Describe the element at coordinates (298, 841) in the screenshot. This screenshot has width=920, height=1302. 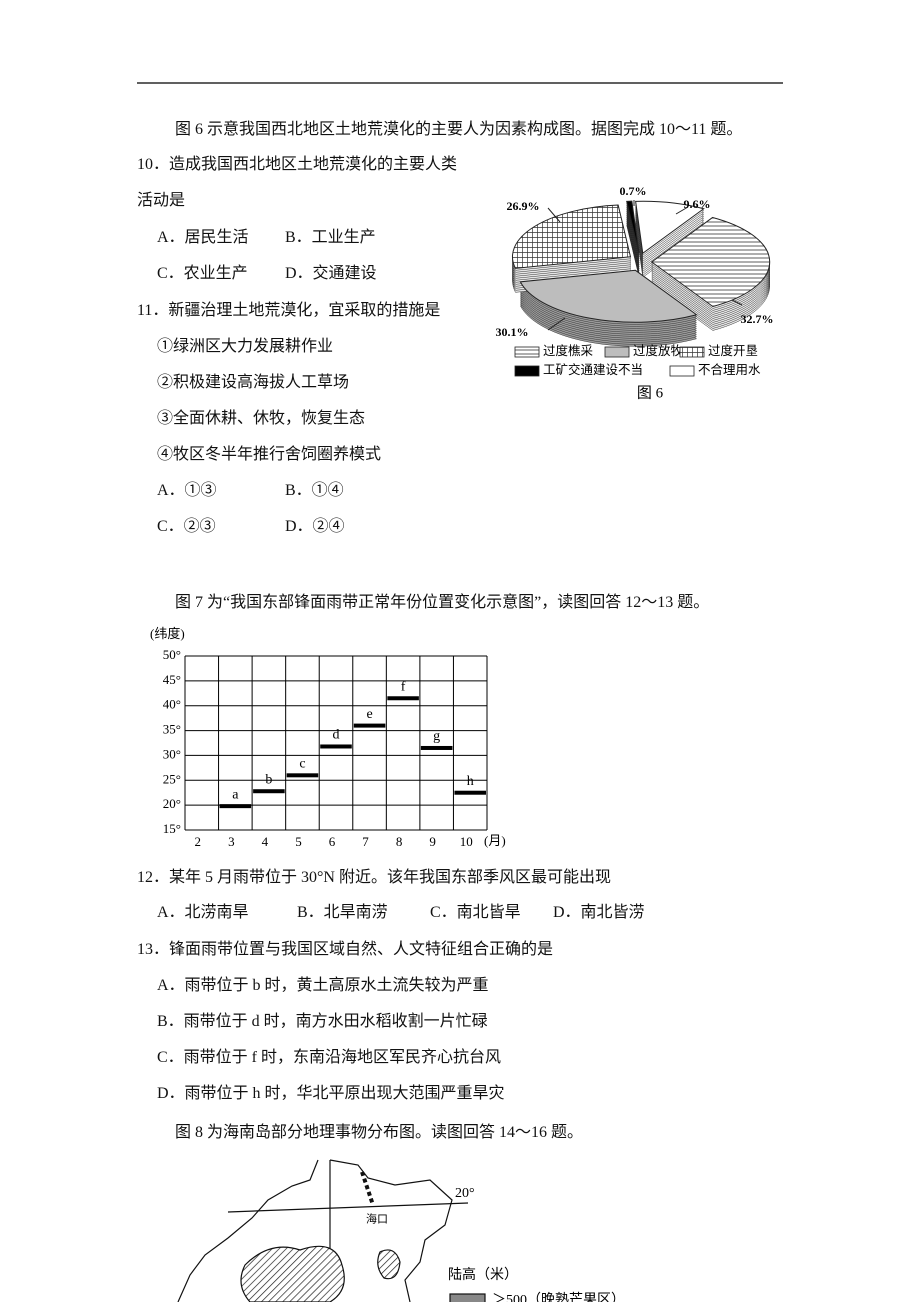
I see `x-tick-label: 5` at that location.